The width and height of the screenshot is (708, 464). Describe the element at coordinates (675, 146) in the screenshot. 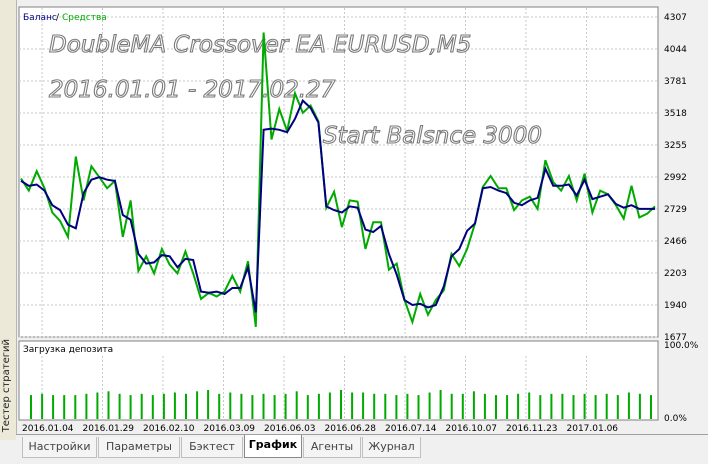

I see `y-tick-label: 3255` at that location.